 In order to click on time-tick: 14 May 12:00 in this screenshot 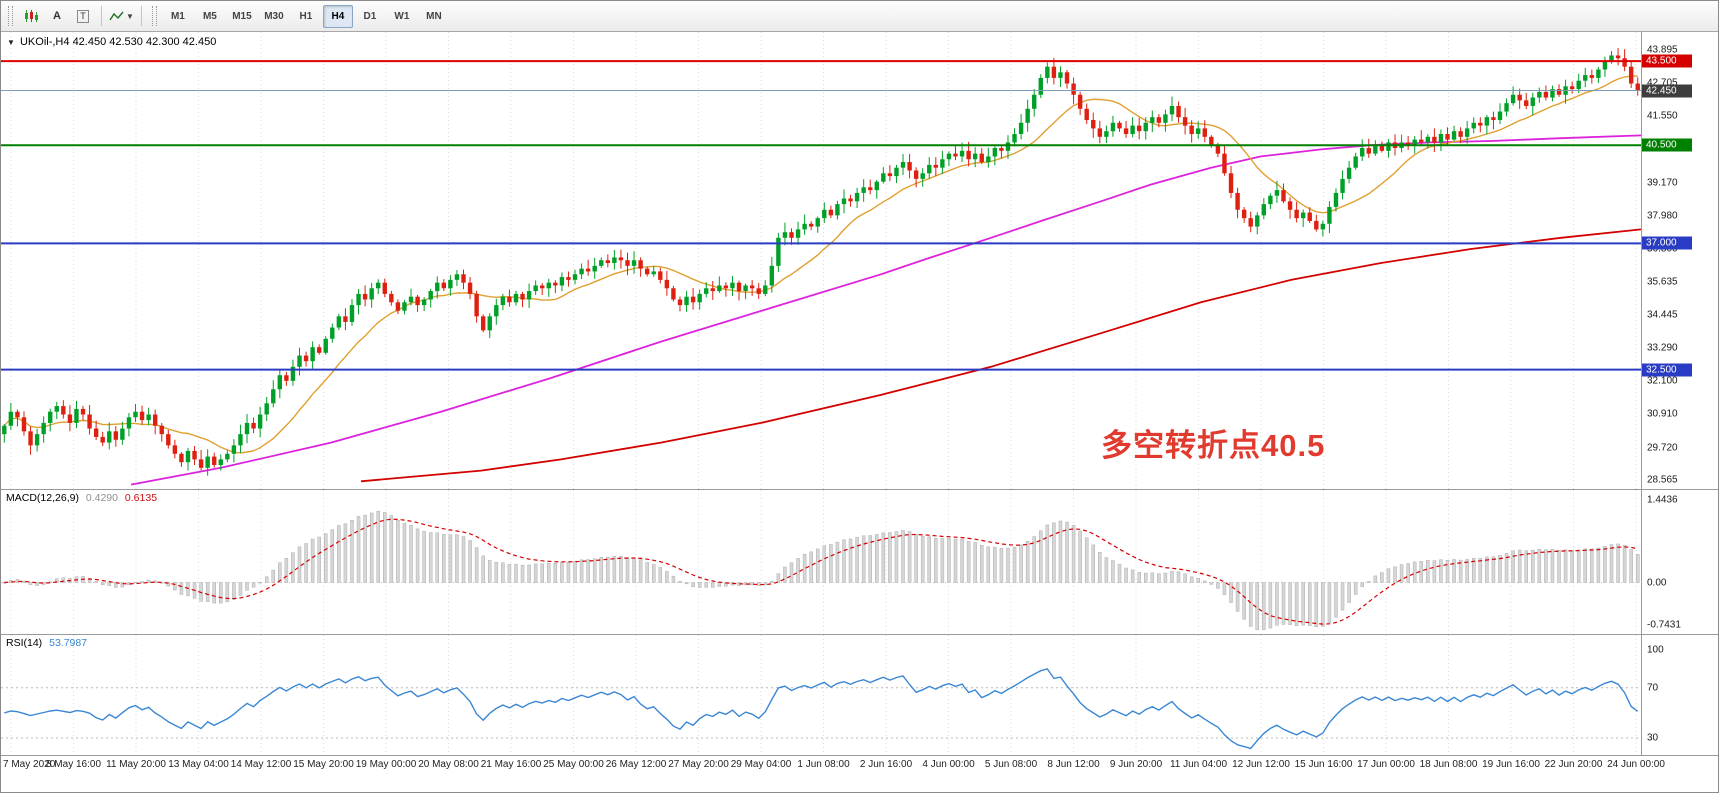, I will do `click(261, 764)`.